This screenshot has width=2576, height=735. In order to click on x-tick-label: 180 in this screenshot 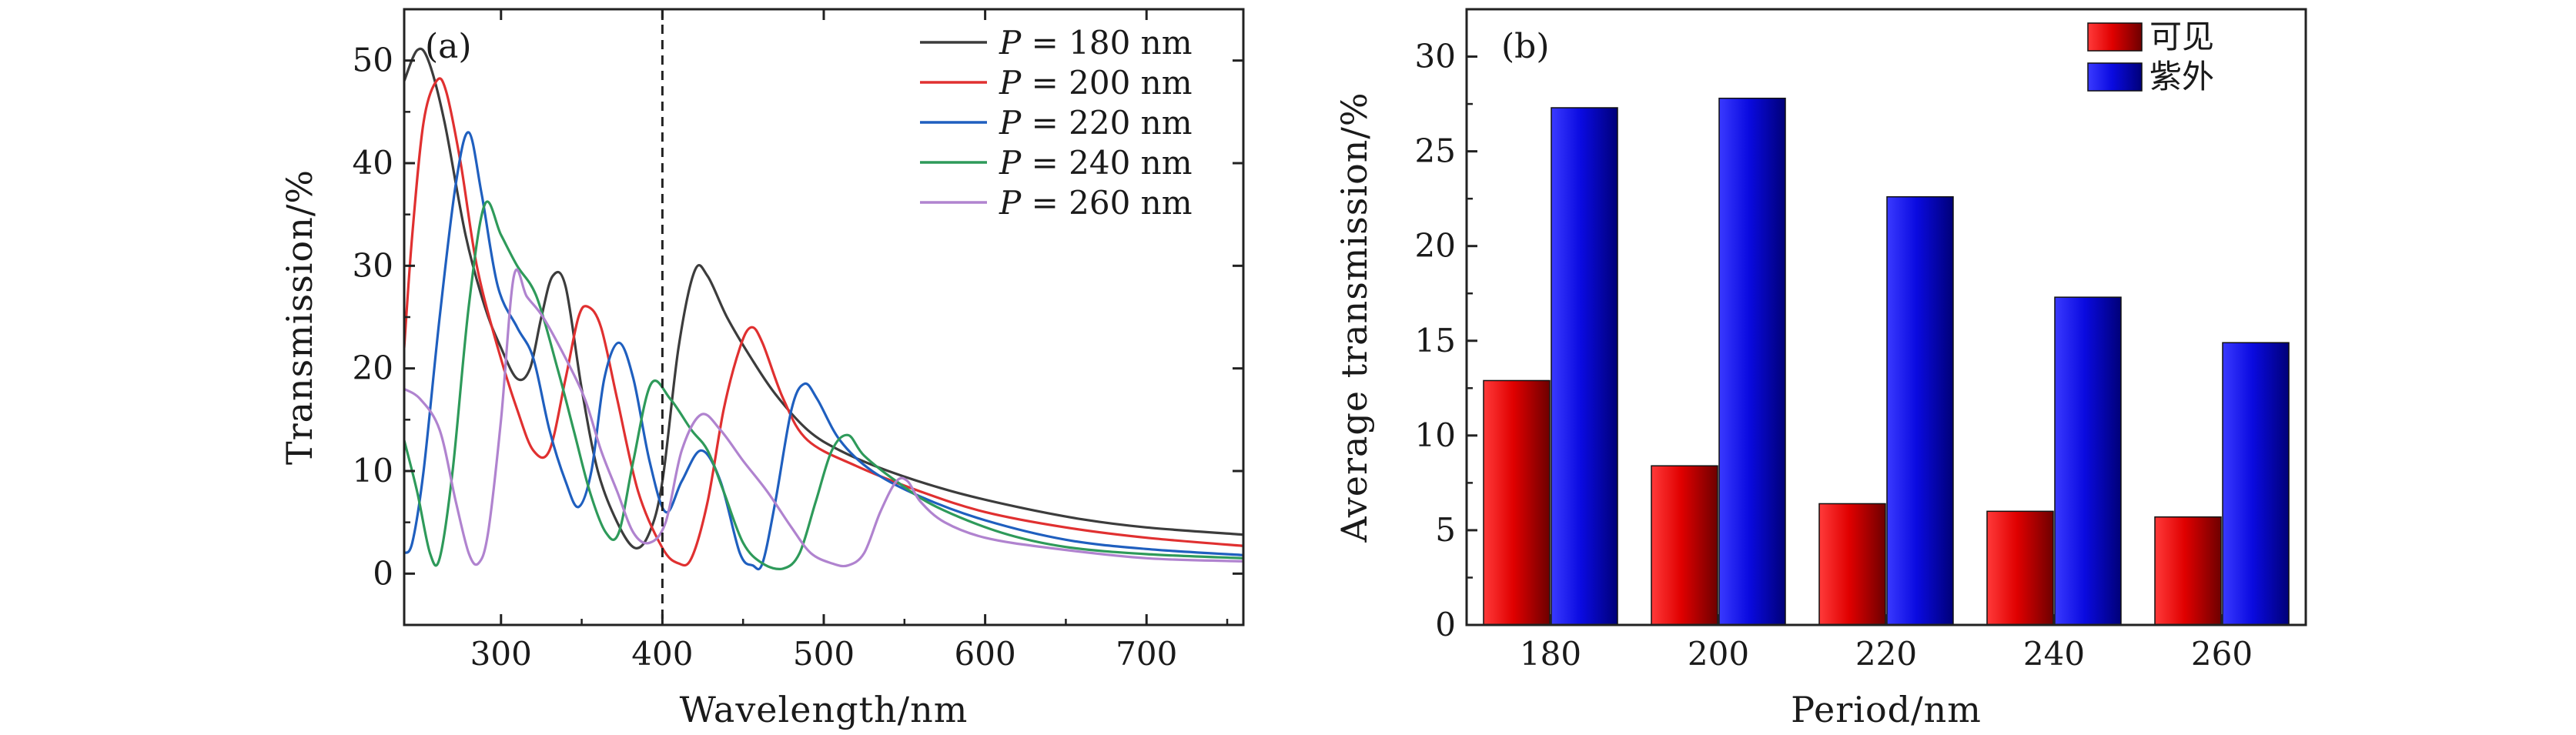, I will do `click(1551, 654)`.